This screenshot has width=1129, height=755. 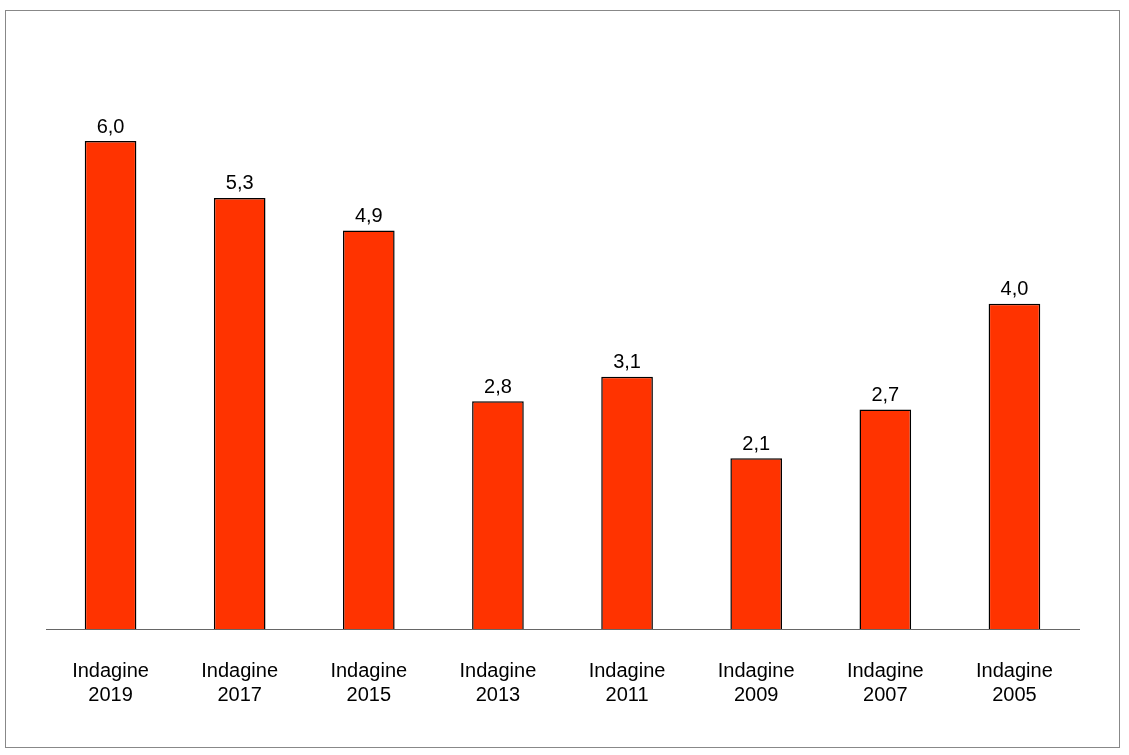 What do you see at coordinates (498, 385) in the screenshot?
I see `data-label: 2,8` at bounding box center [498, 385].